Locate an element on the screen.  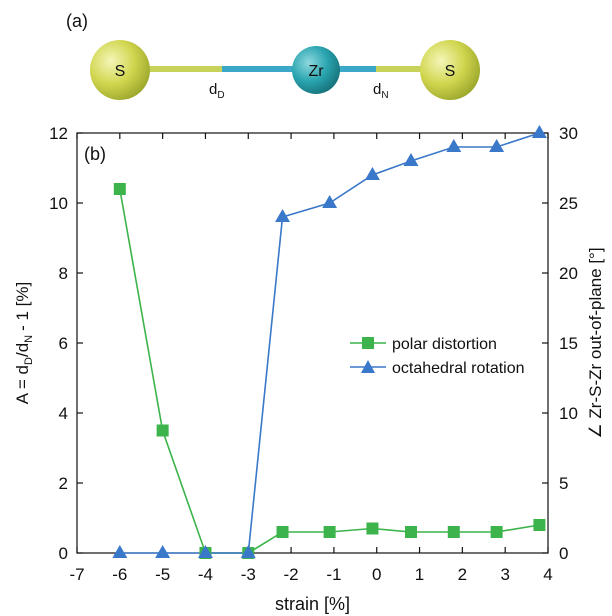
bond-label-dd: dD is located at coordinates (217, 91).